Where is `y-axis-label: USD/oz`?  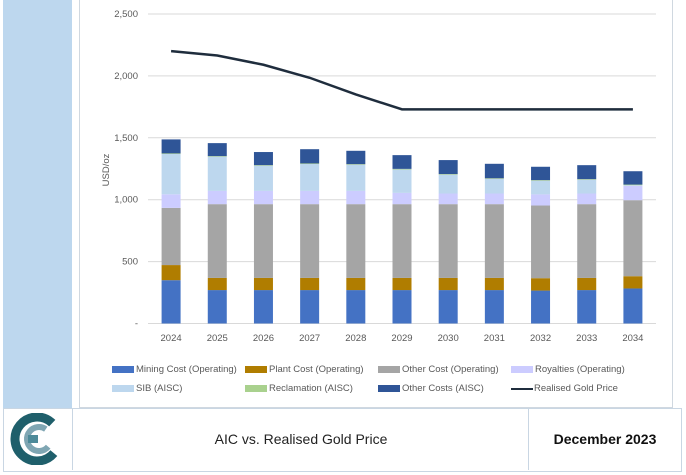 y-axis-label: USD/oz is located at coordinates (106, 169).